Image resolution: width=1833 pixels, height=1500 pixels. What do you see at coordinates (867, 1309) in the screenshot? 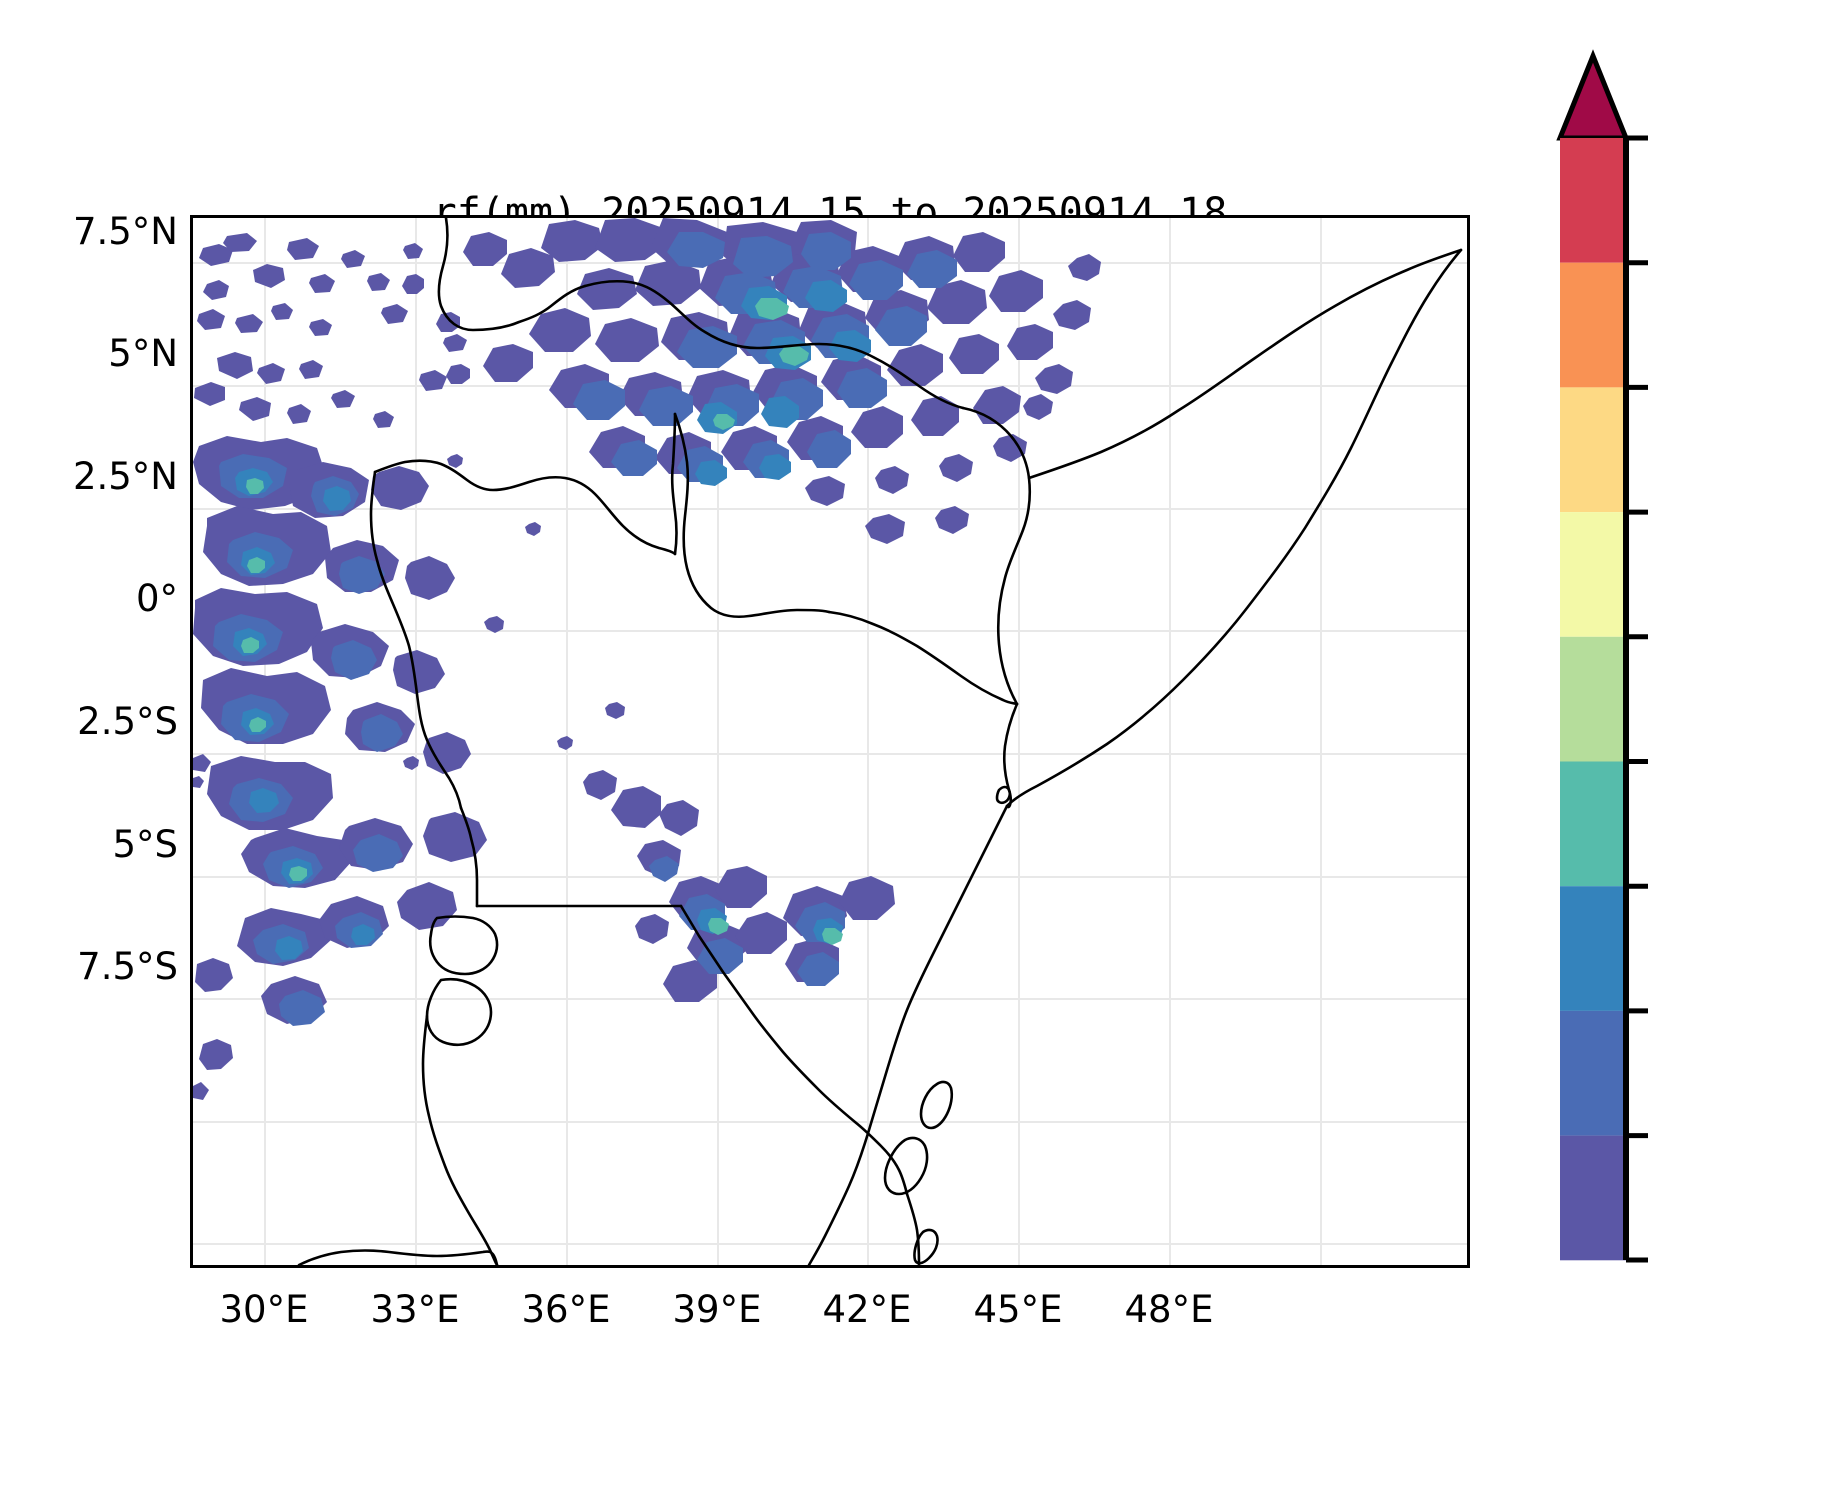
I see `x-tick-label: 42°E` at bounding box center [867, 1309].